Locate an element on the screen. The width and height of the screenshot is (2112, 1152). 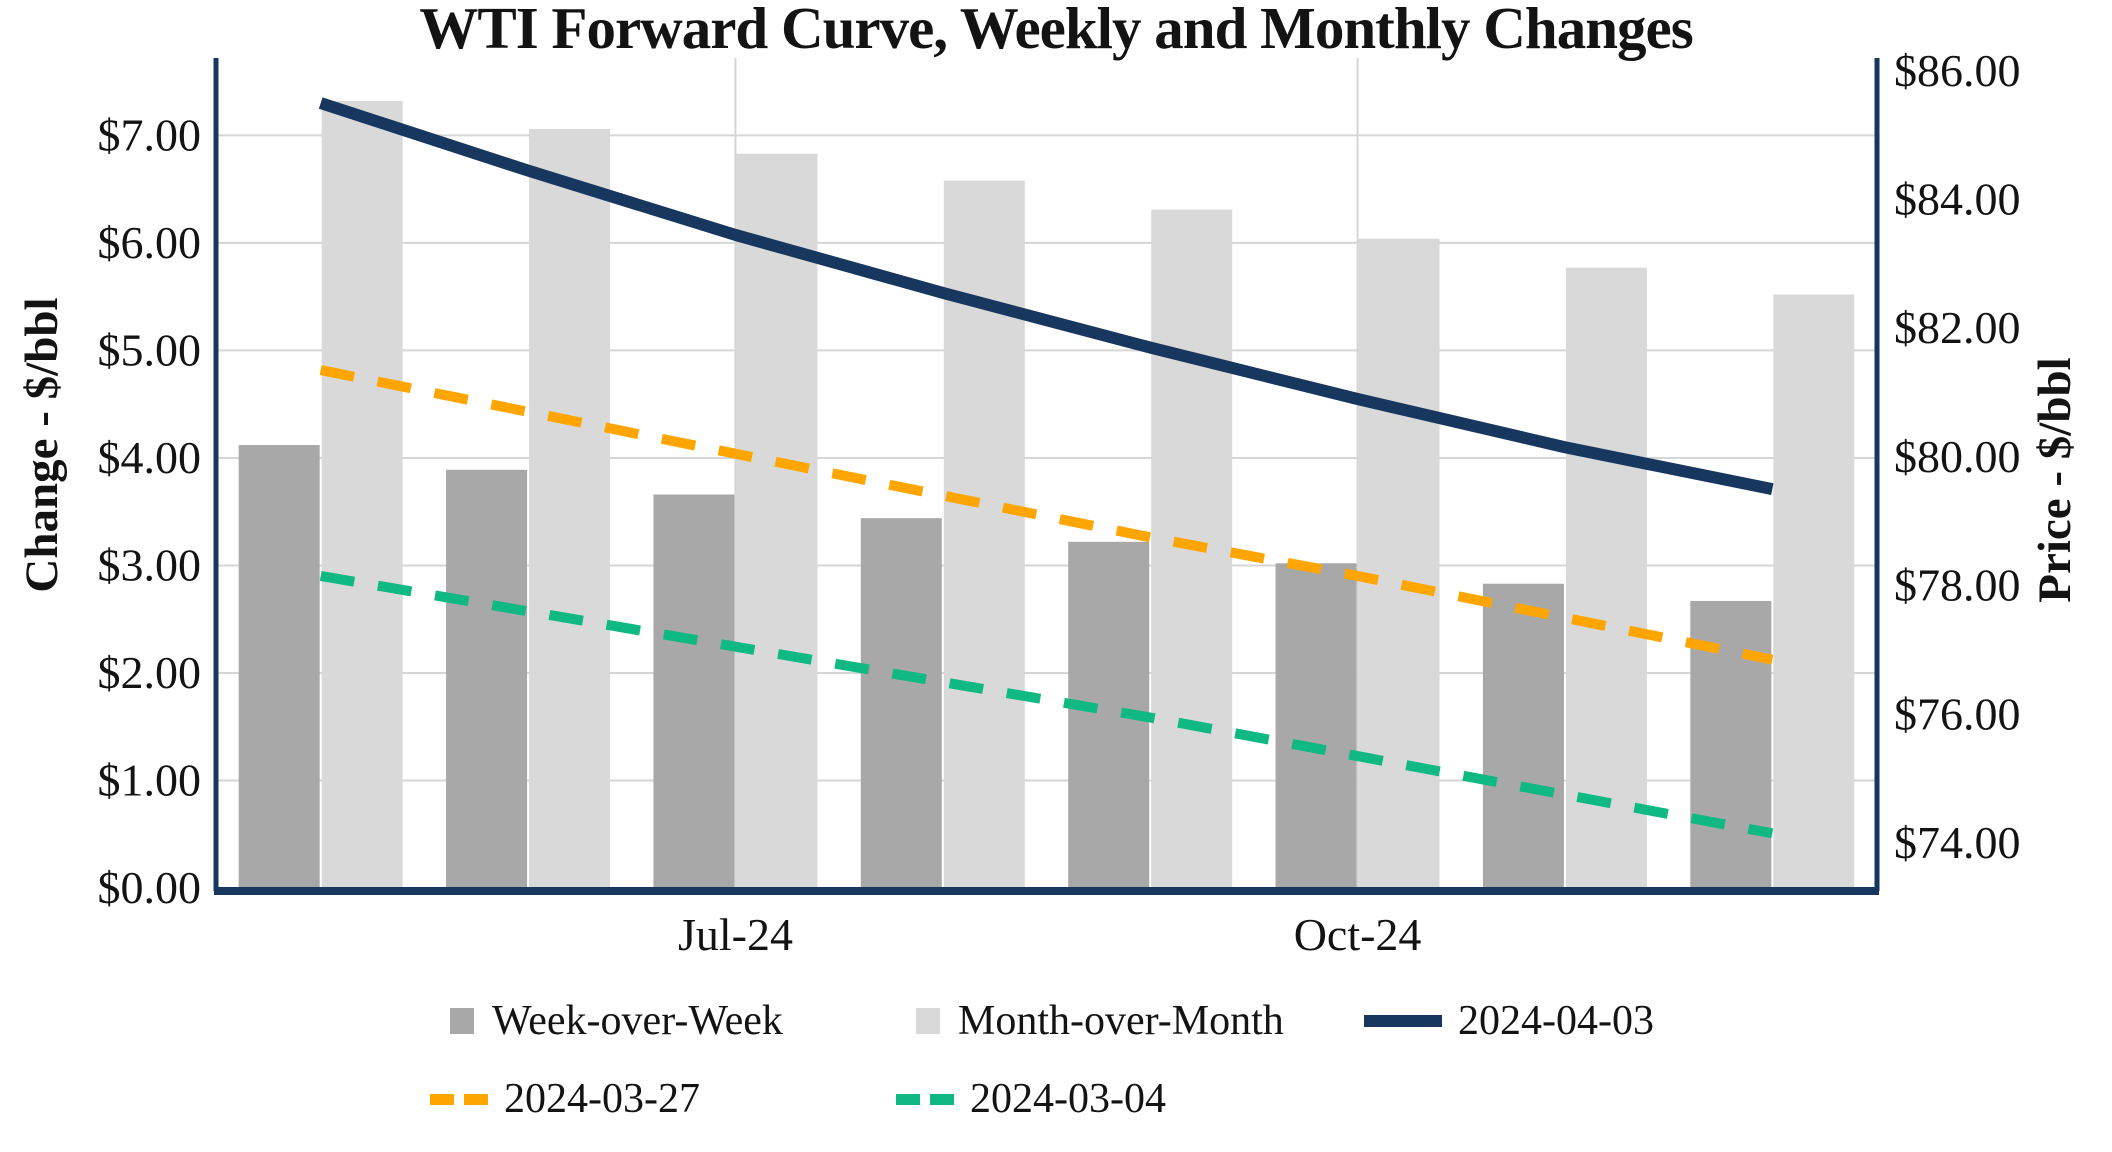
legend-item-2024-04-03: 2024-04-03 is located at coordinates (1509, 1021).